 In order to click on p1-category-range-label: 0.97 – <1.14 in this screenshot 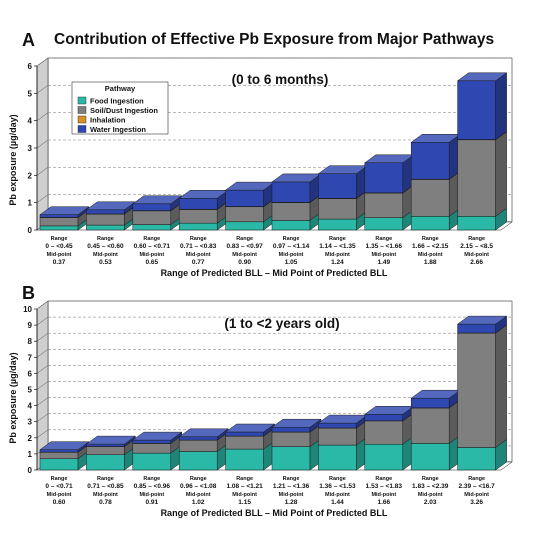, I will do `click(291, 246)`.